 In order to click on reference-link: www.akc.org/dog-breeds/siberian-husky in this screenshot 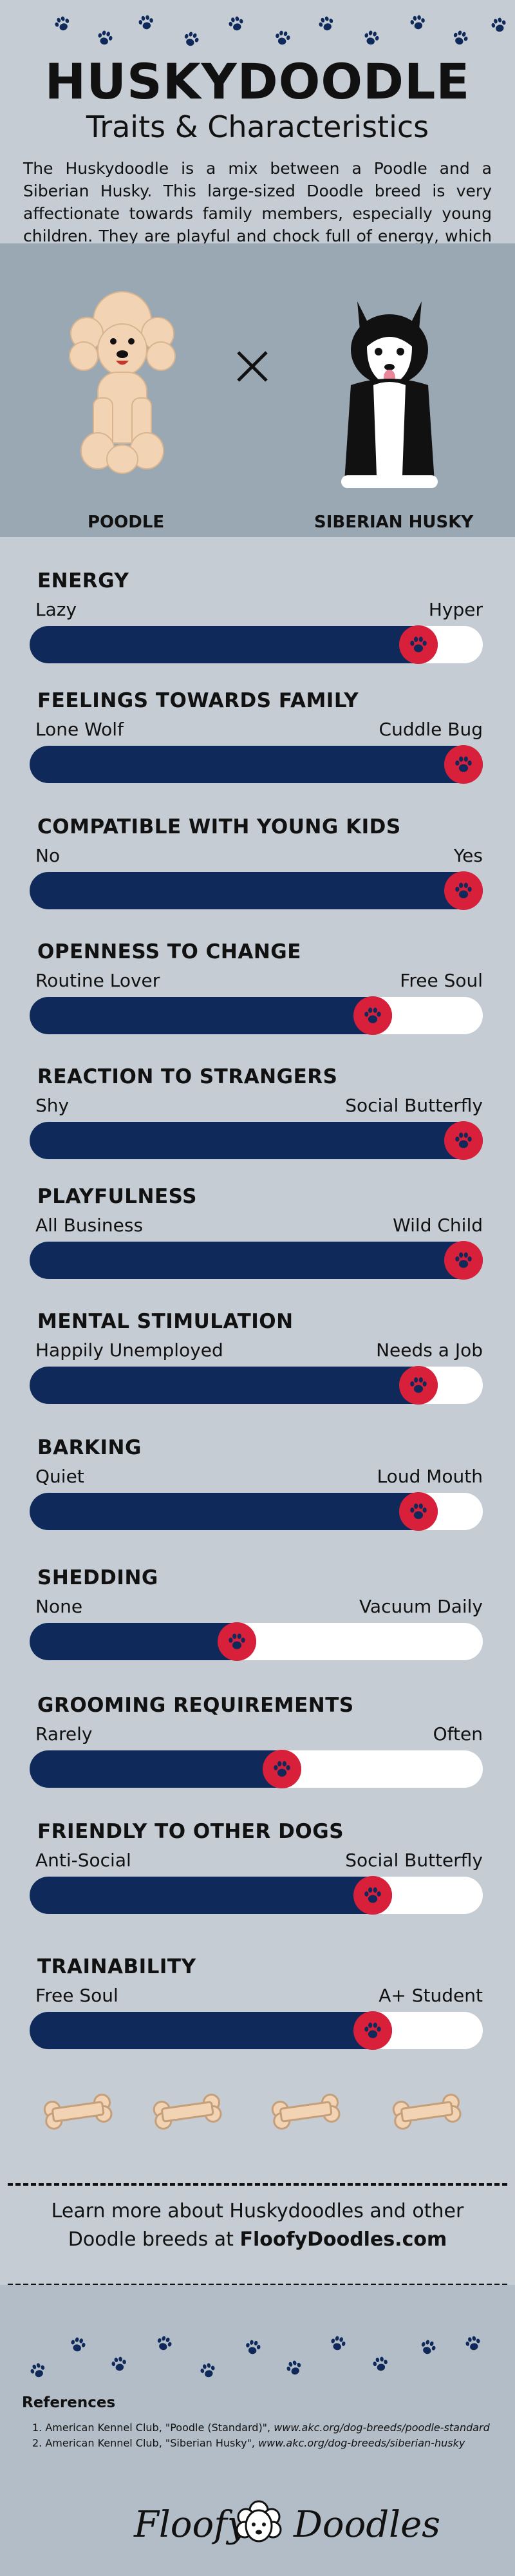, I will do `click(362, 2443)`.